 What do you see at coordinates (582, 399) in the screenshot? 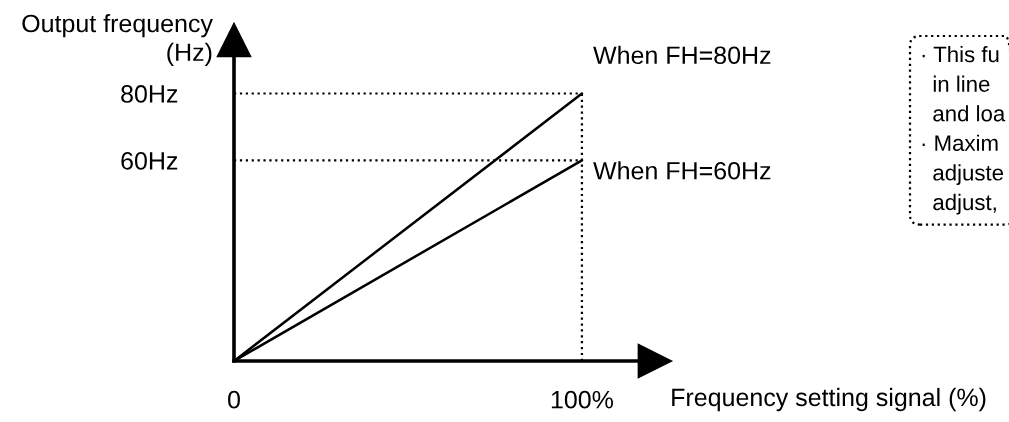
I see `x-tick-label: 100%` at bounding box center [582, 399].